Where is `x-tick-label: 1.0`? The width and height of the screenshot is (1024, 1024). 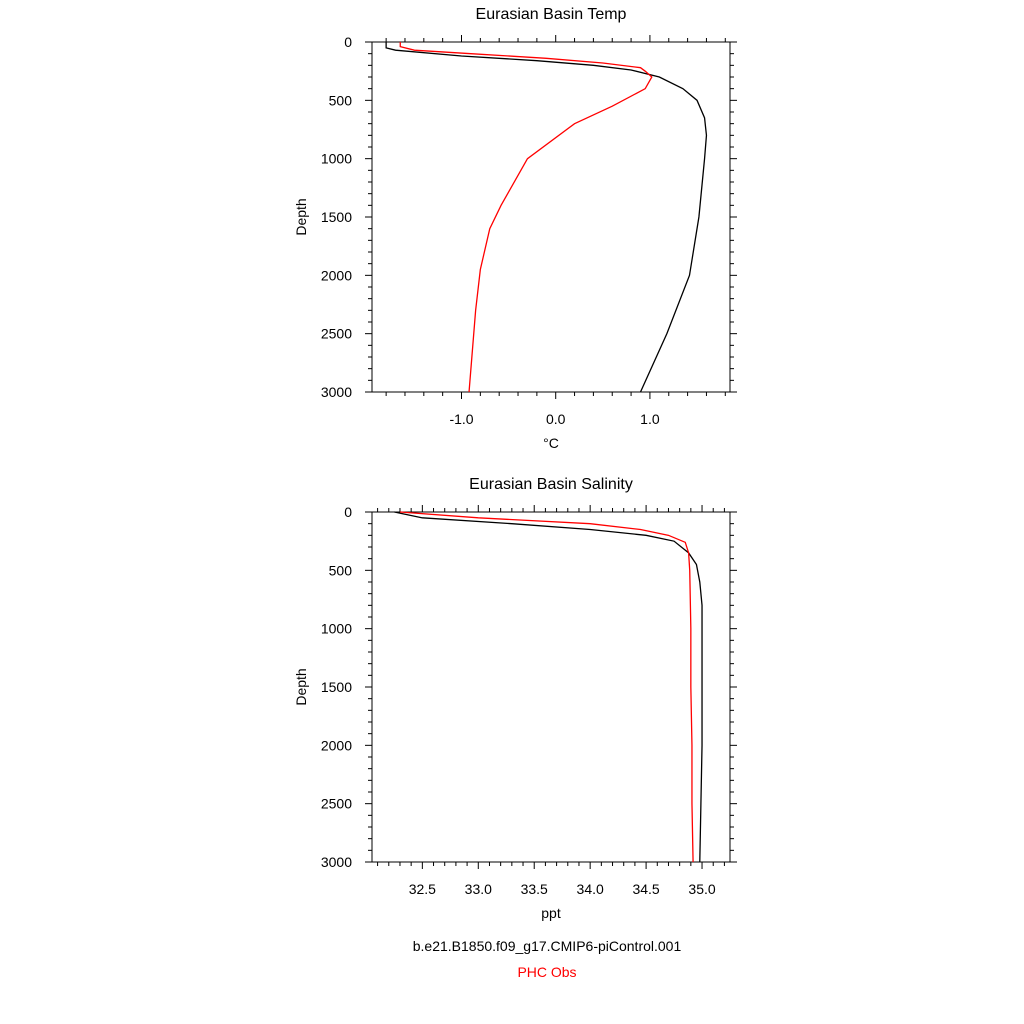
x-tick-label: 1.0 is located at coordinates (650, 419).